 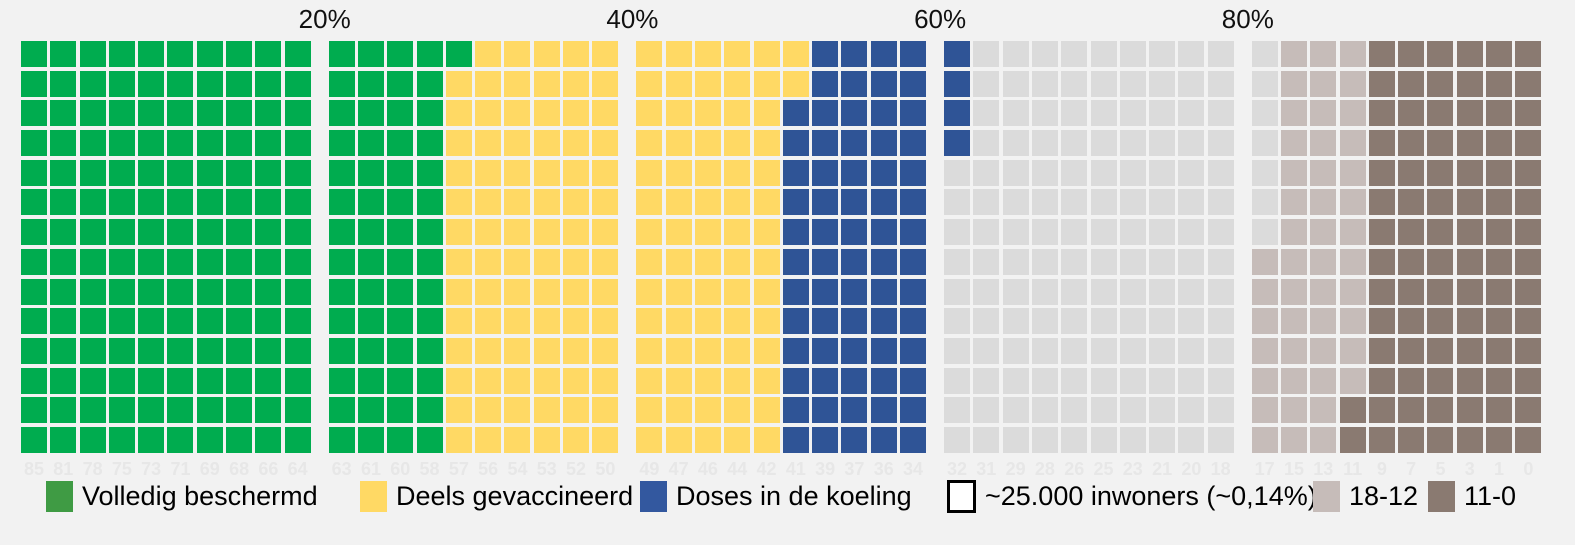 I want to click on column-age-label: 44, so click(x=737, y=468).